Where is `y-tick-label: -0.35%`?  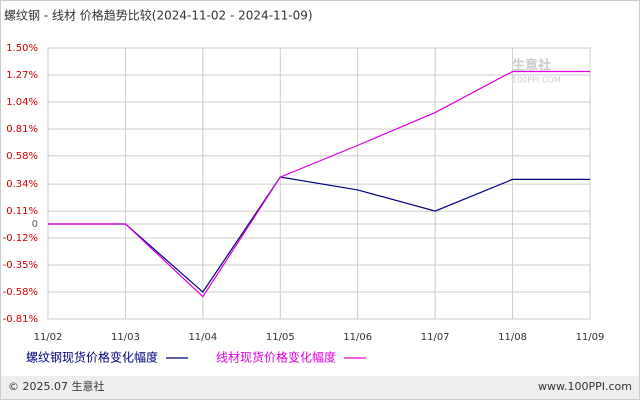 y-tick-label: -0.35% is located at coordinates (20, 265).